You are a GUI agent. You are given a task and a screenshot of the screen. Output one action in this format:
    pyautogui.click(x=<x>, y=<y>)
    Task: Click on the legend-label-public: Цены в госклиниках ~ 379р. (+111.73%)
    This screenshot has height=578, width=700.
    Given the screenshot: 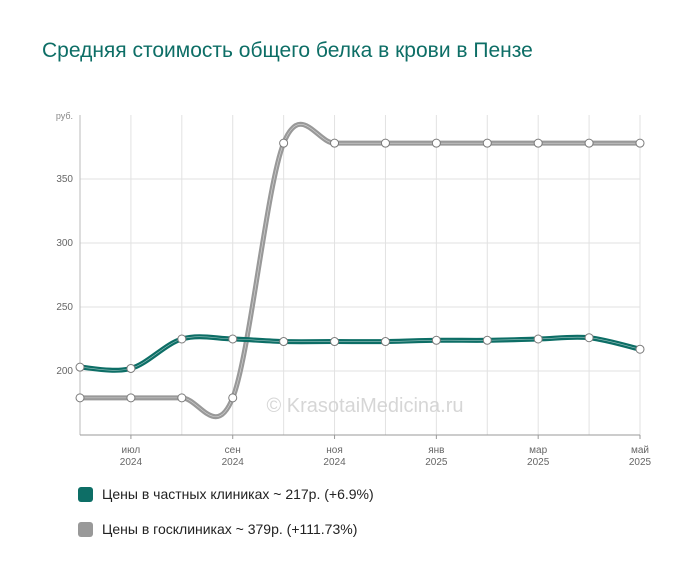 What is the action you would take?
    pyautogui.click(x=230, y=529)
    